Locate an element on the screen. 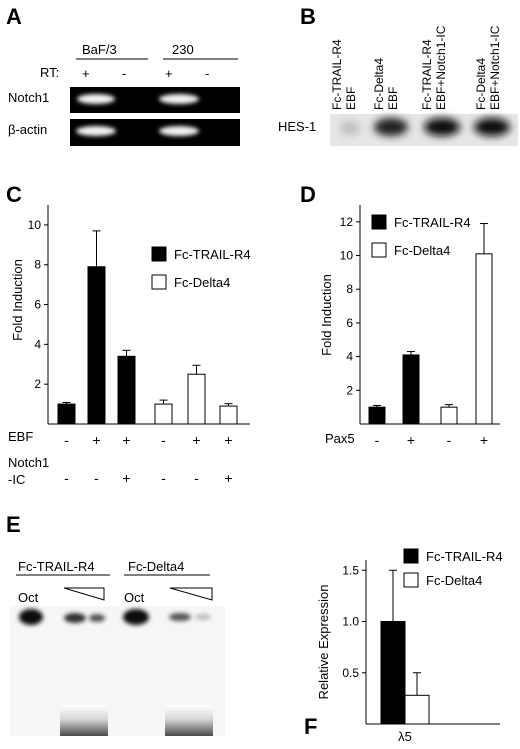  condition-label: EBF is located at coordinates (20, 436).